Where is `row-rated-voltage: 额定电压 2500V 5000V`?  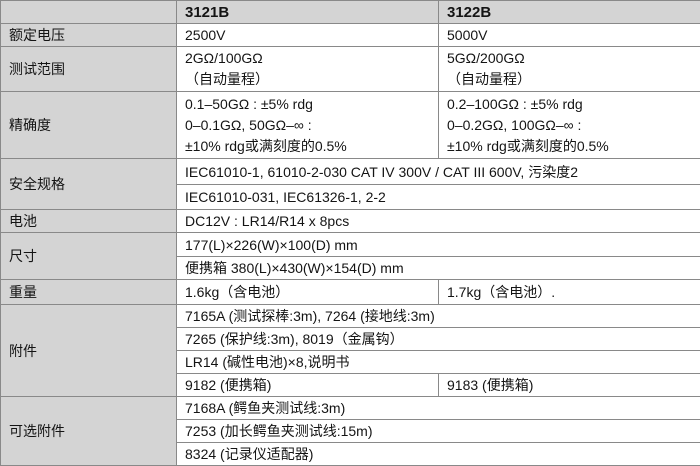 row-rated-voltage: 额定电压 2500V 5000V is located at coordinates (350, 35).